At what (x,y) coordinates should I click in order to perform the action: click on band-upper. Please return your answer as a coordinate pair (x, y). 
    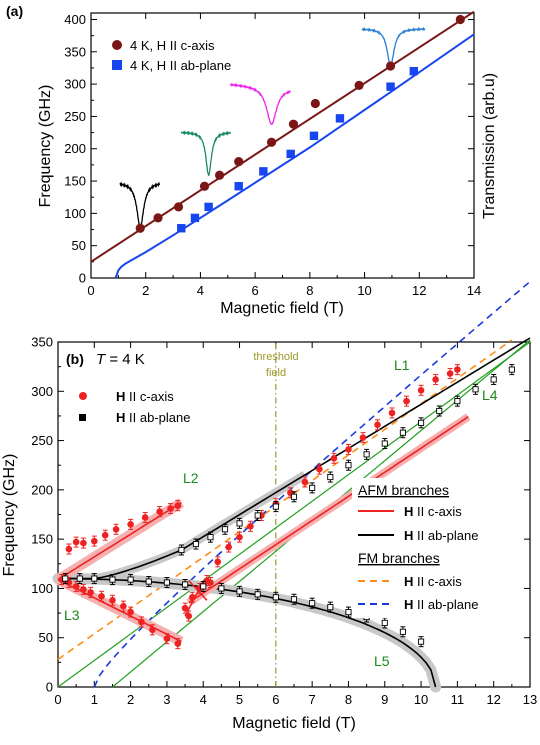
    Looking at the image, I should click on (200, 527).